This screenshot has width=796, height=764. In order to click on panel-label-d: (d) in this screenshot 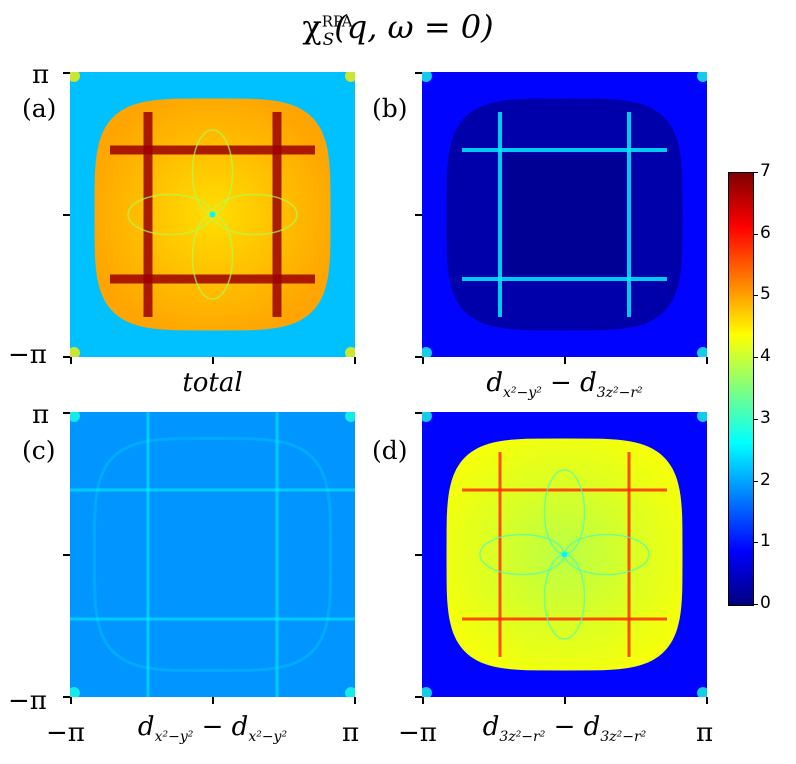, I will do `click(390, 450)`.